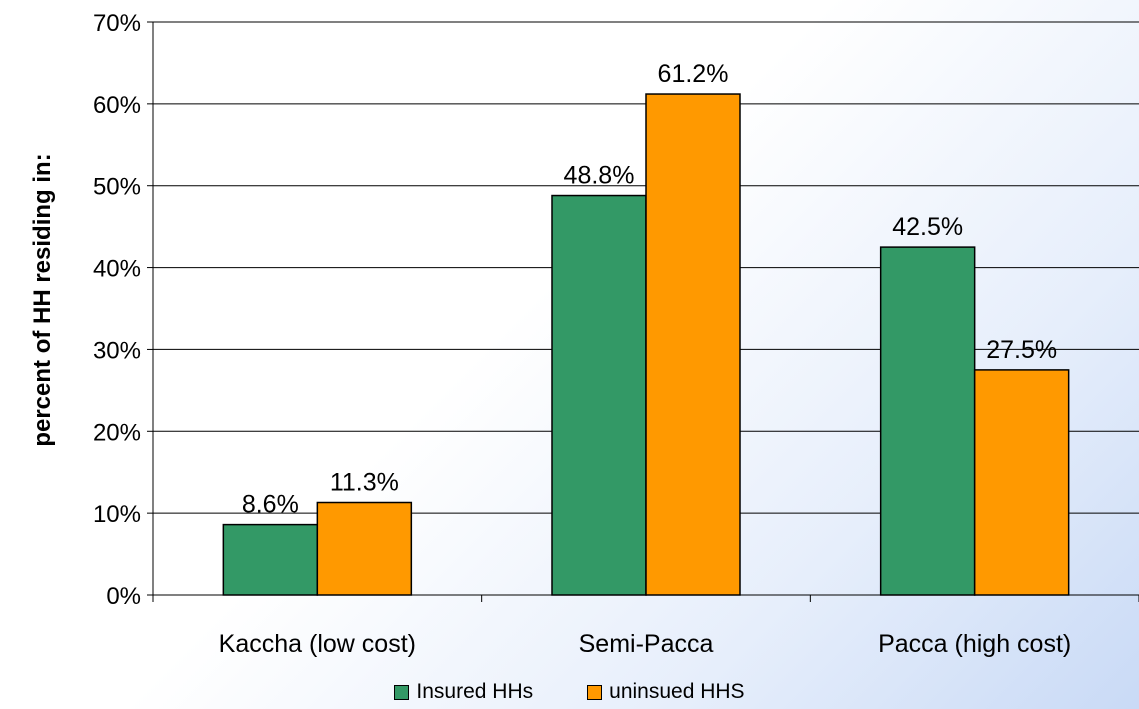 This screenshot has height=709, width=1139. Describe the element at coordinates (364, 483) in the screenshot. I see `data-label: 11.3%` at that location.